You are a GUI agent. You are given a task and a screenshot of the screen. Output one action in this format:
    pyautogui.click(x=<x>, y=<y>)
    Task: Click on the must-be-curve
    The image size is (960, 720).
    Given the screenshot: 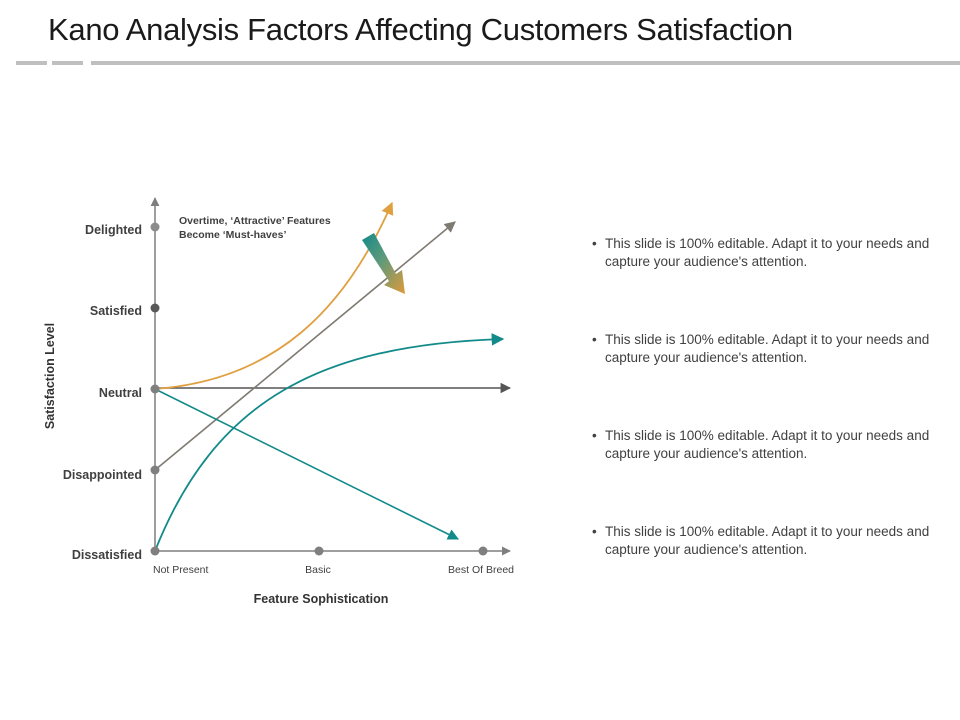 What is the action you would take?
    pyautogui.click(x=329, y=442)
    